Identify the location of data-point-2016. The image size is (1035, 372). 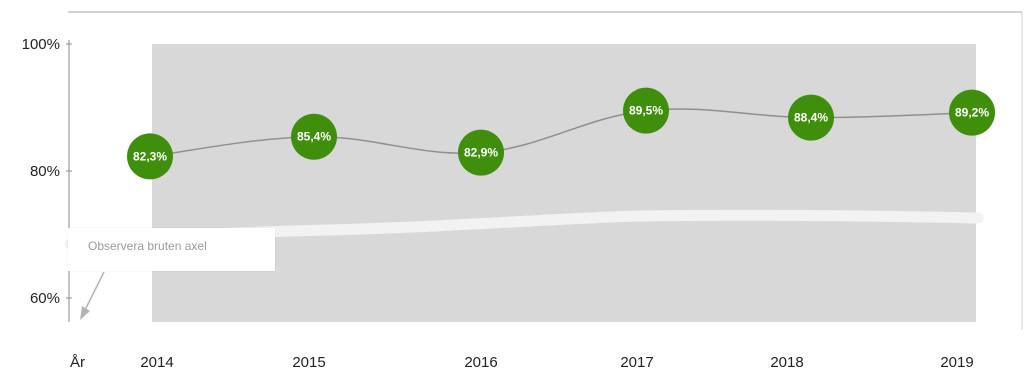
(481, 152).